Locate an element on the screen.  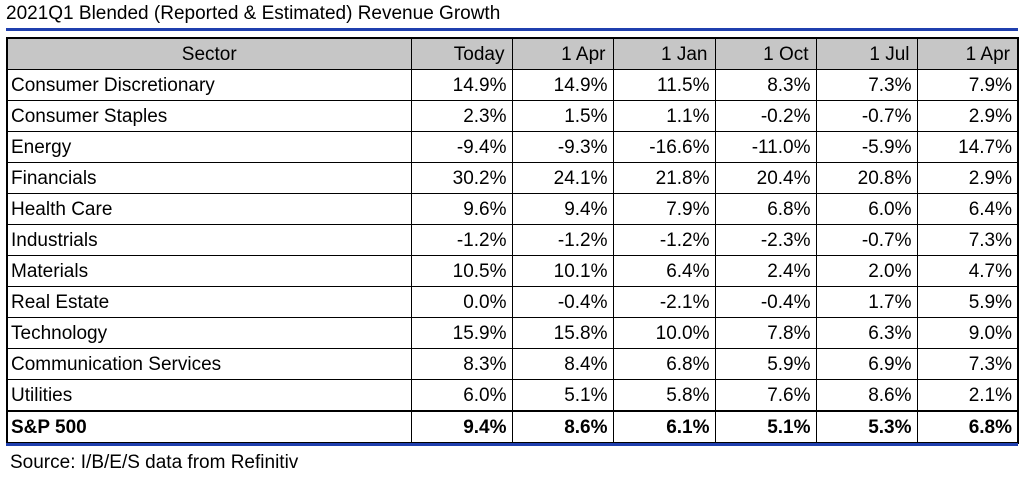
sector-cell: Industrials is located at coordinates (209, 240).